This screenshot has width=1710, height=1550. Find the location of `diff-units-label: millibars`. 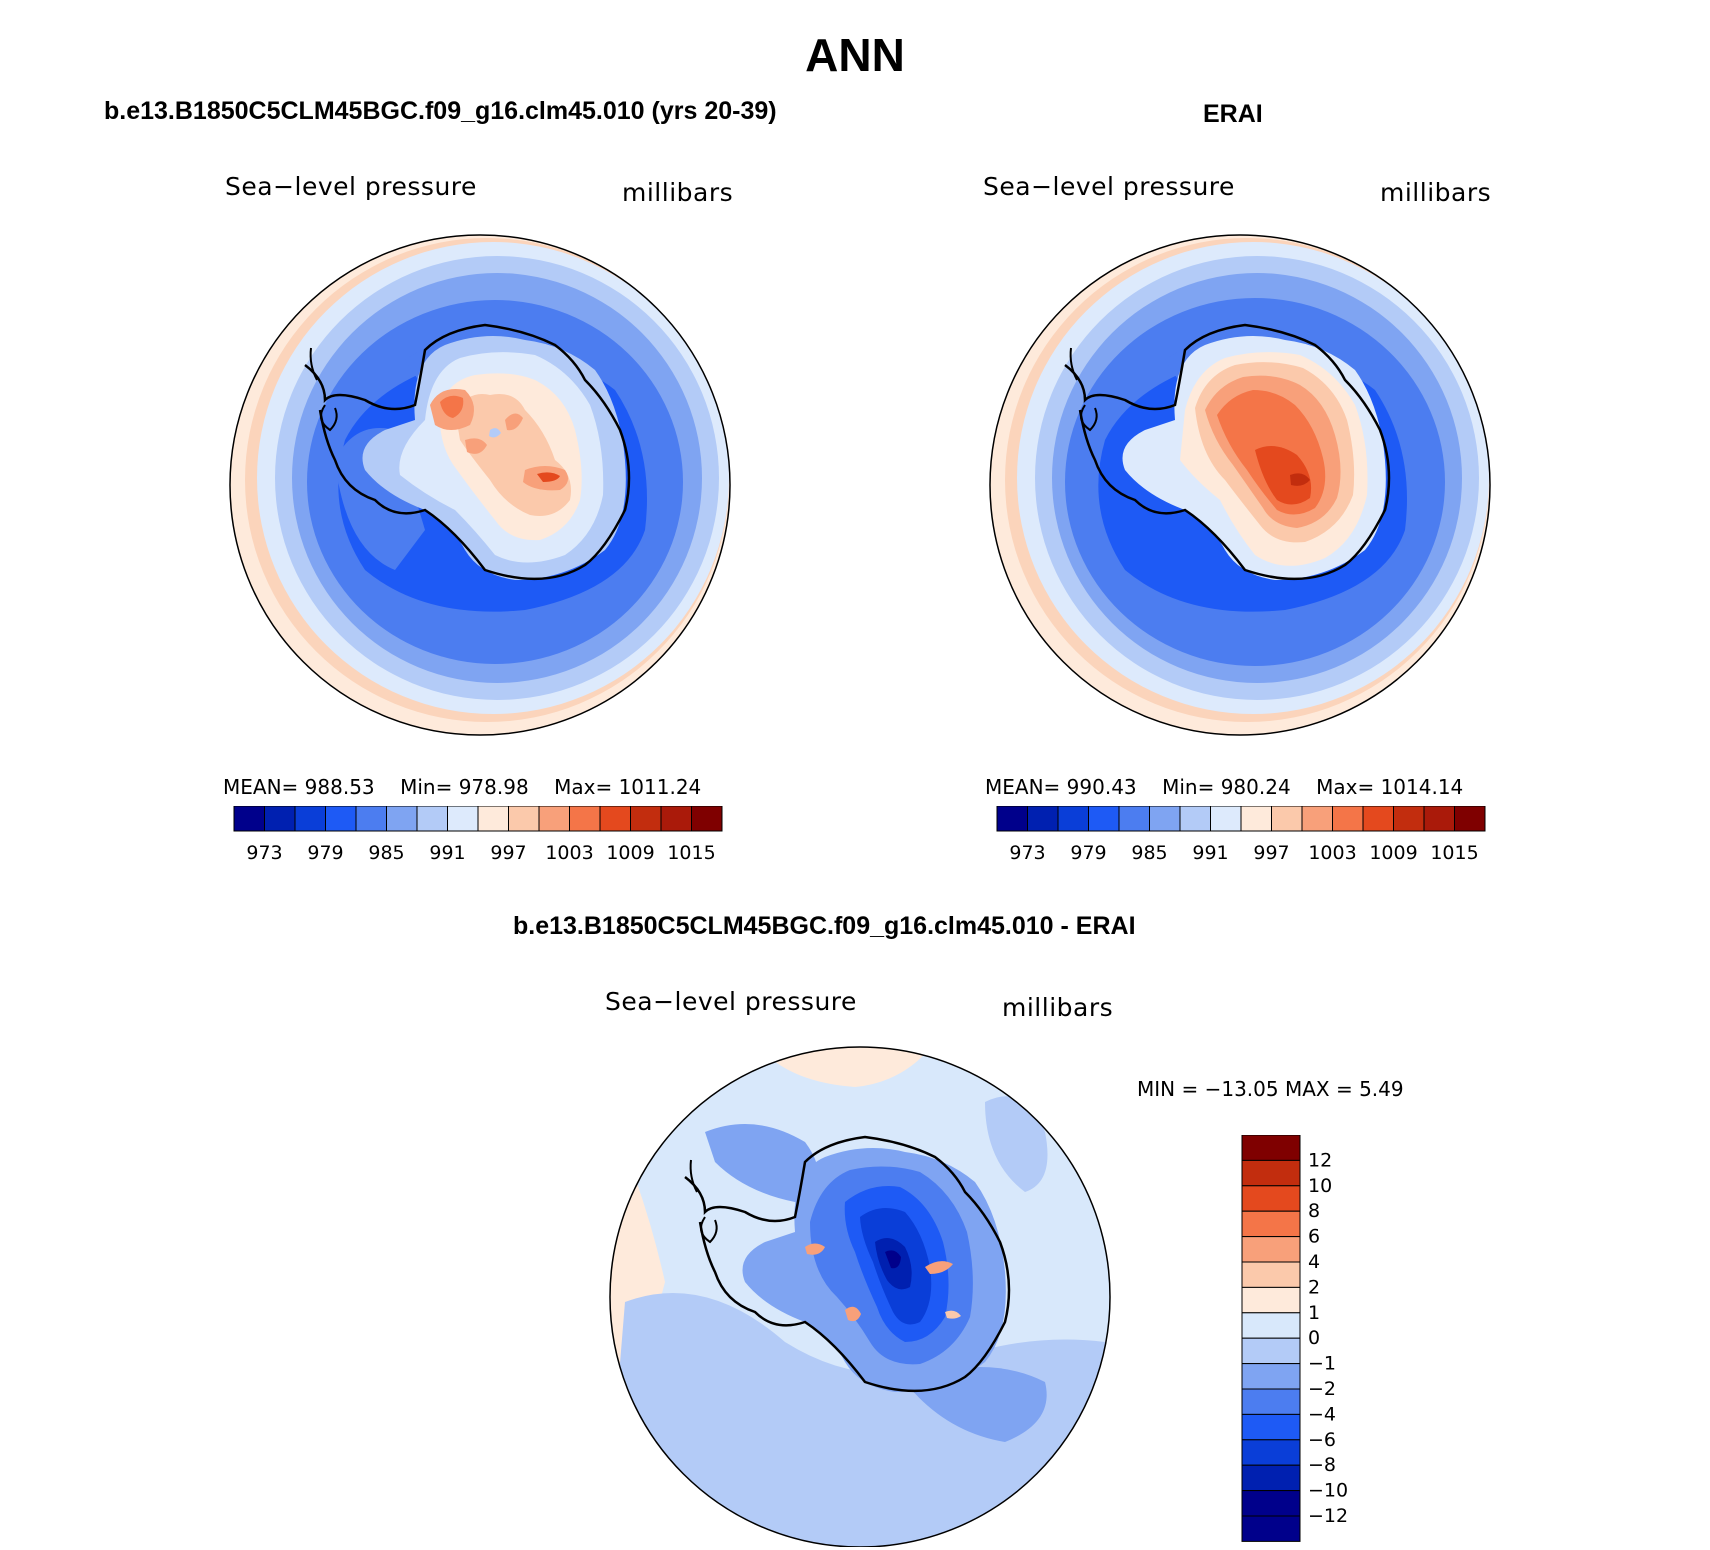

diff-units-label: millibars is located at coordinates (1058, 1007).